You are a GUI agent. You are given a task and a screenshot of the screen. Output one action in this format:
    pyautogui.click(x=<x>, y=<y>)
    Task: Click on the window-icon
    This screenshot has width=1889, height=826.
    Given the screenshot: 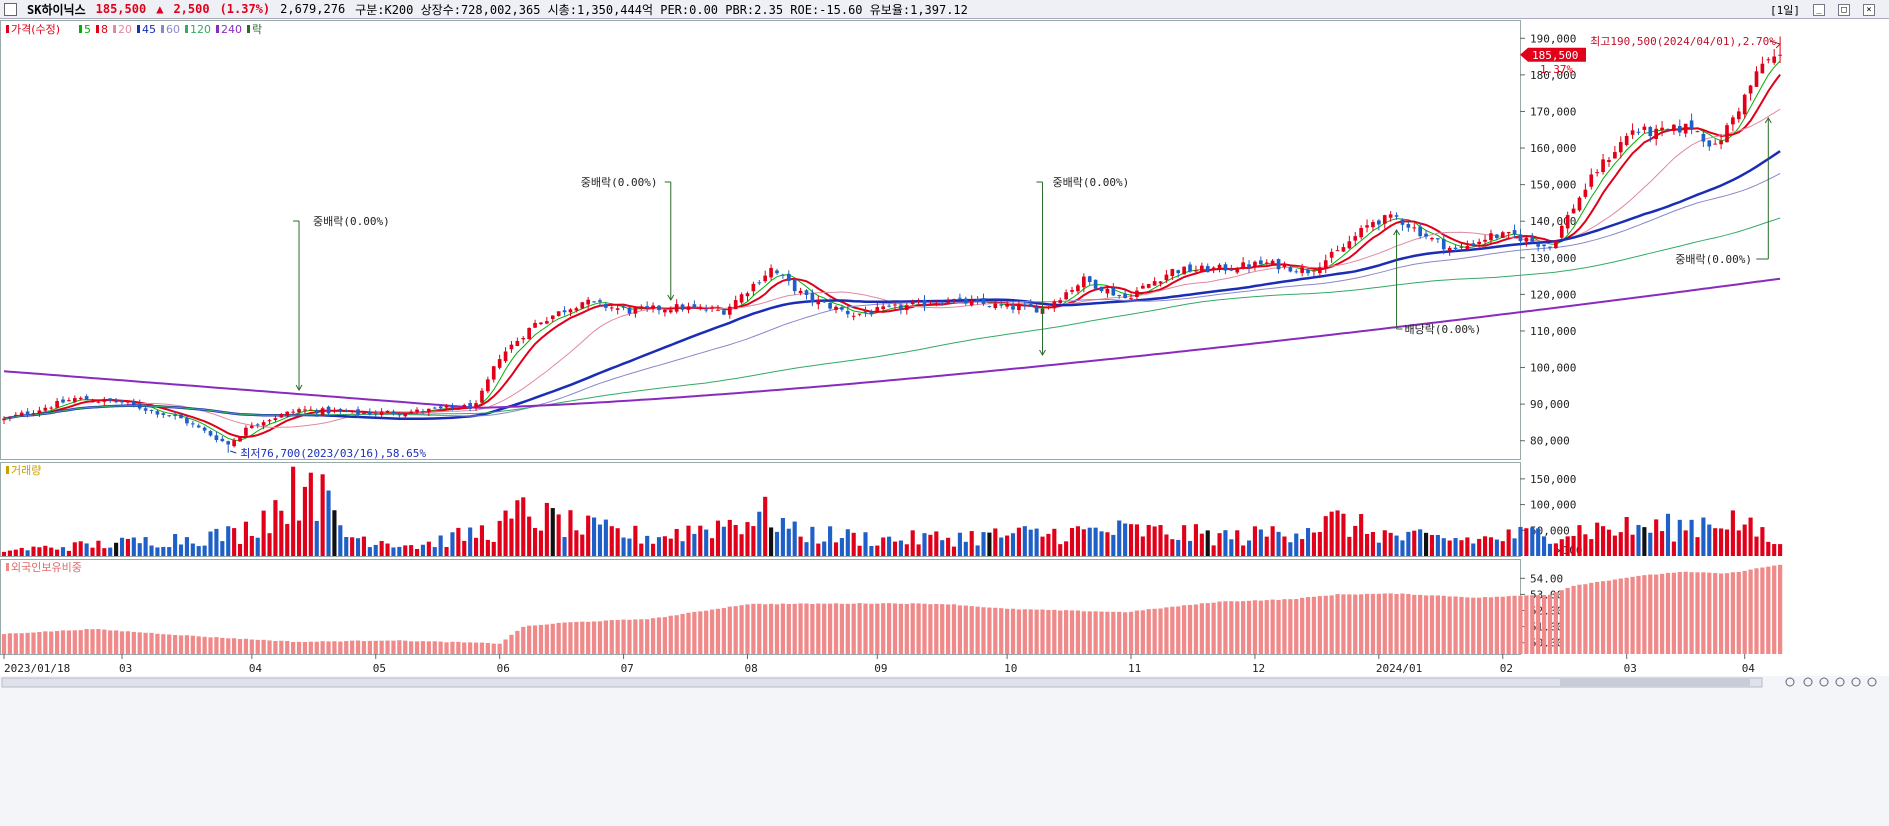 What is the action you would take?
    pyautogui.click(x=10, y=9)
    